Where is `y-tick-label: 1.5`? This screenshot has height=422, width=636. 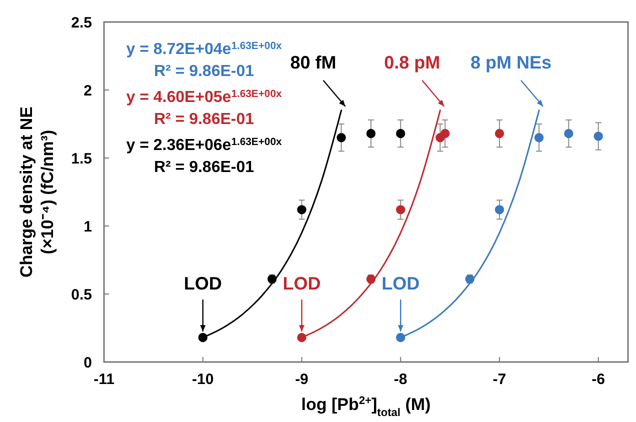
y-tick-label: 1.5 is located at coordinates (81, 159).